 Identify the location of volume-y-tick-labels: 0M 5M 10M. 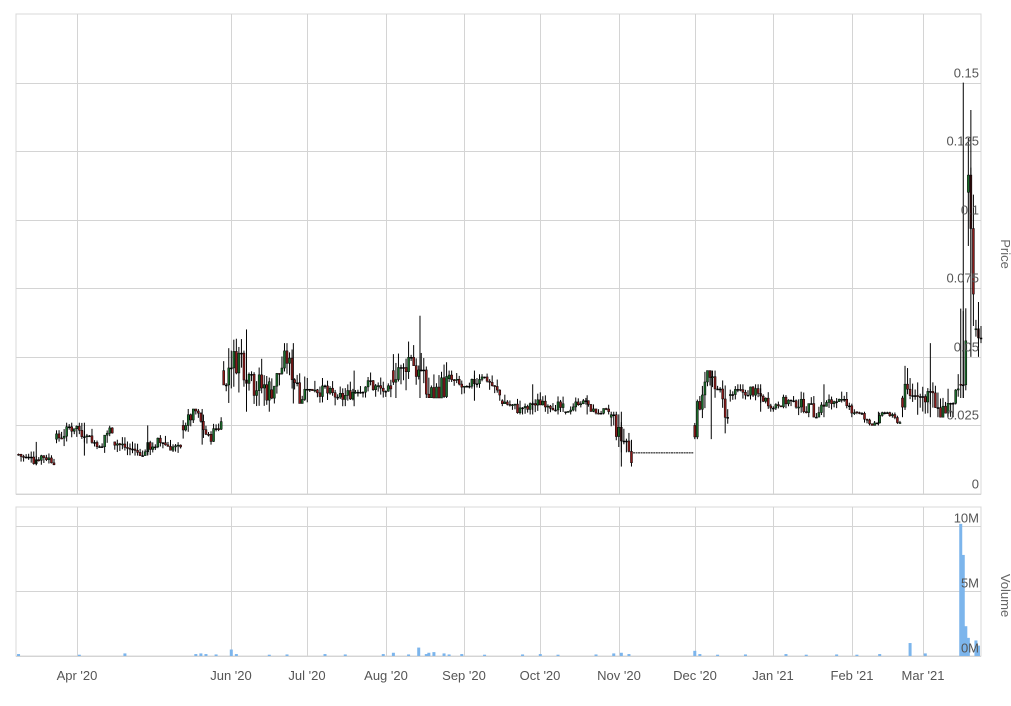
(966, 583).